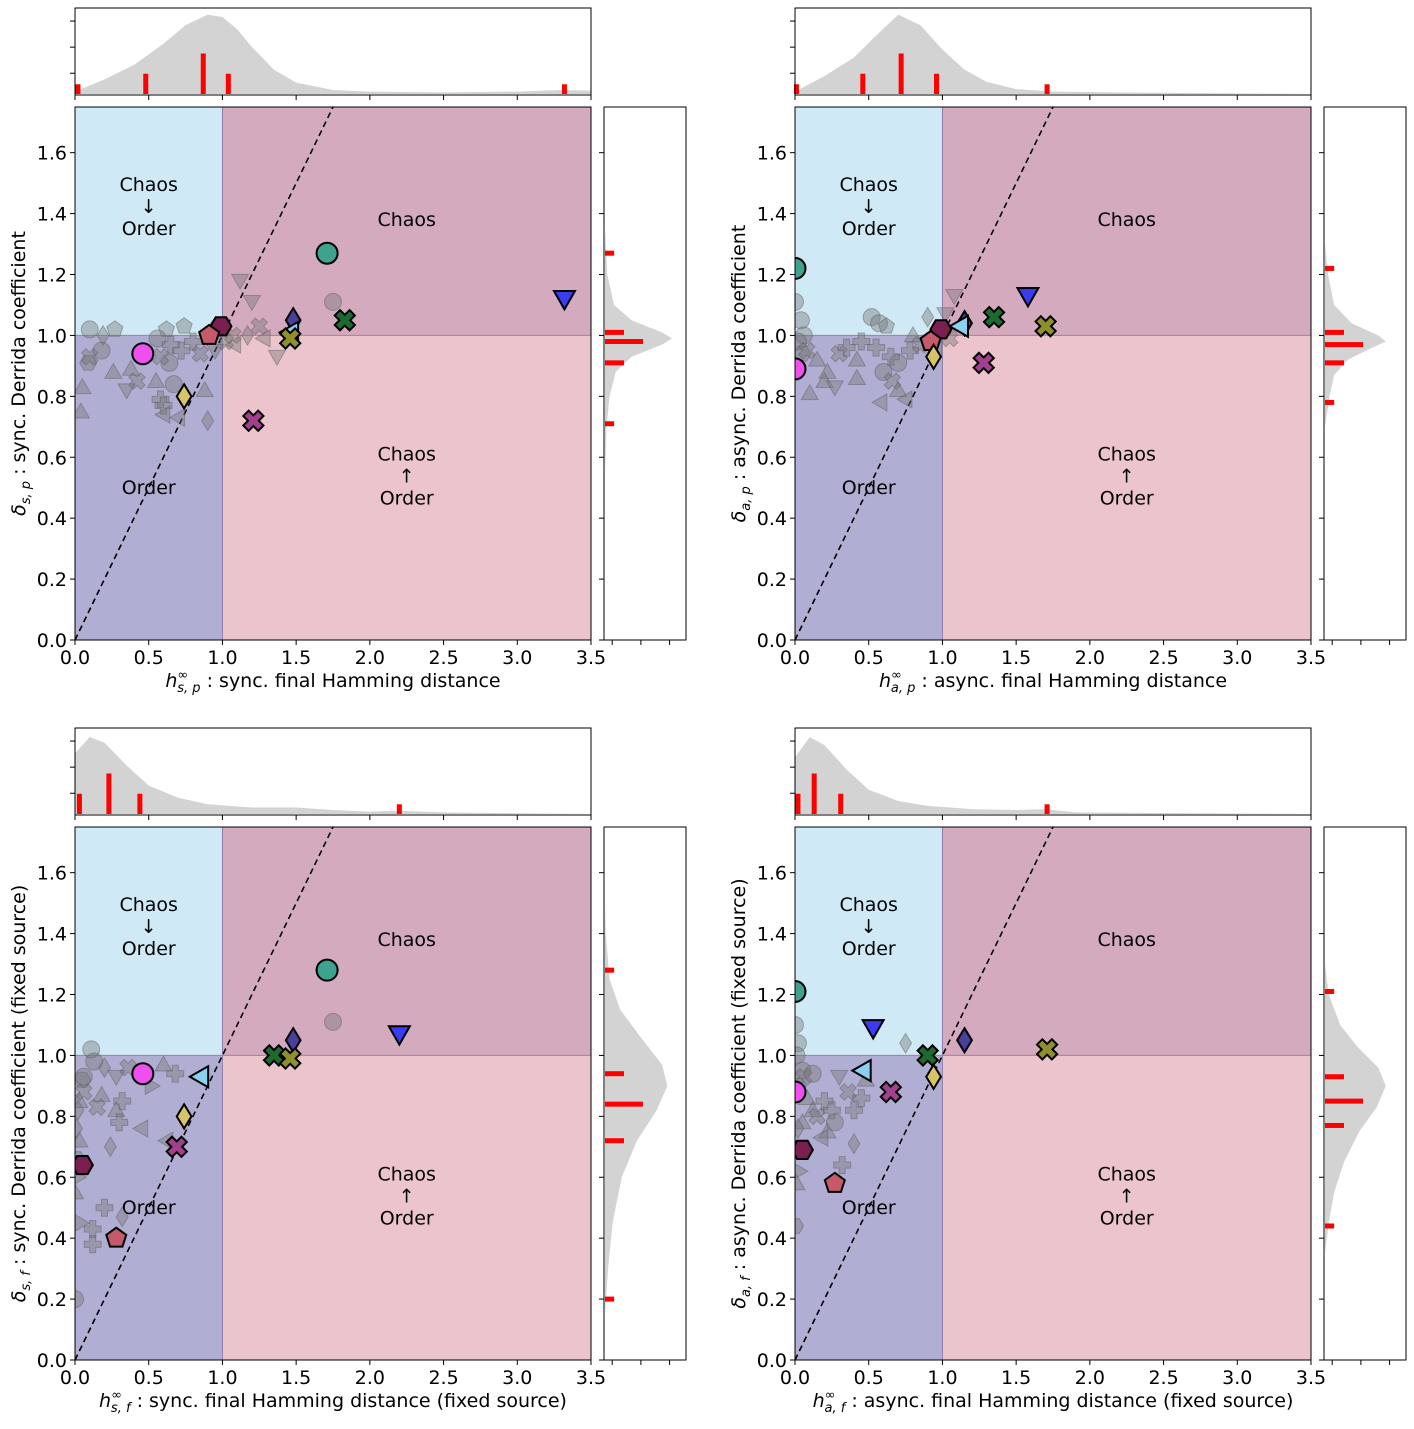 The width and height of the screenshot is (1414, 1429). Describe the element at coordinates (739, 517) in the screenshot. I see `y-axis-label-symbol: δ` at that location.